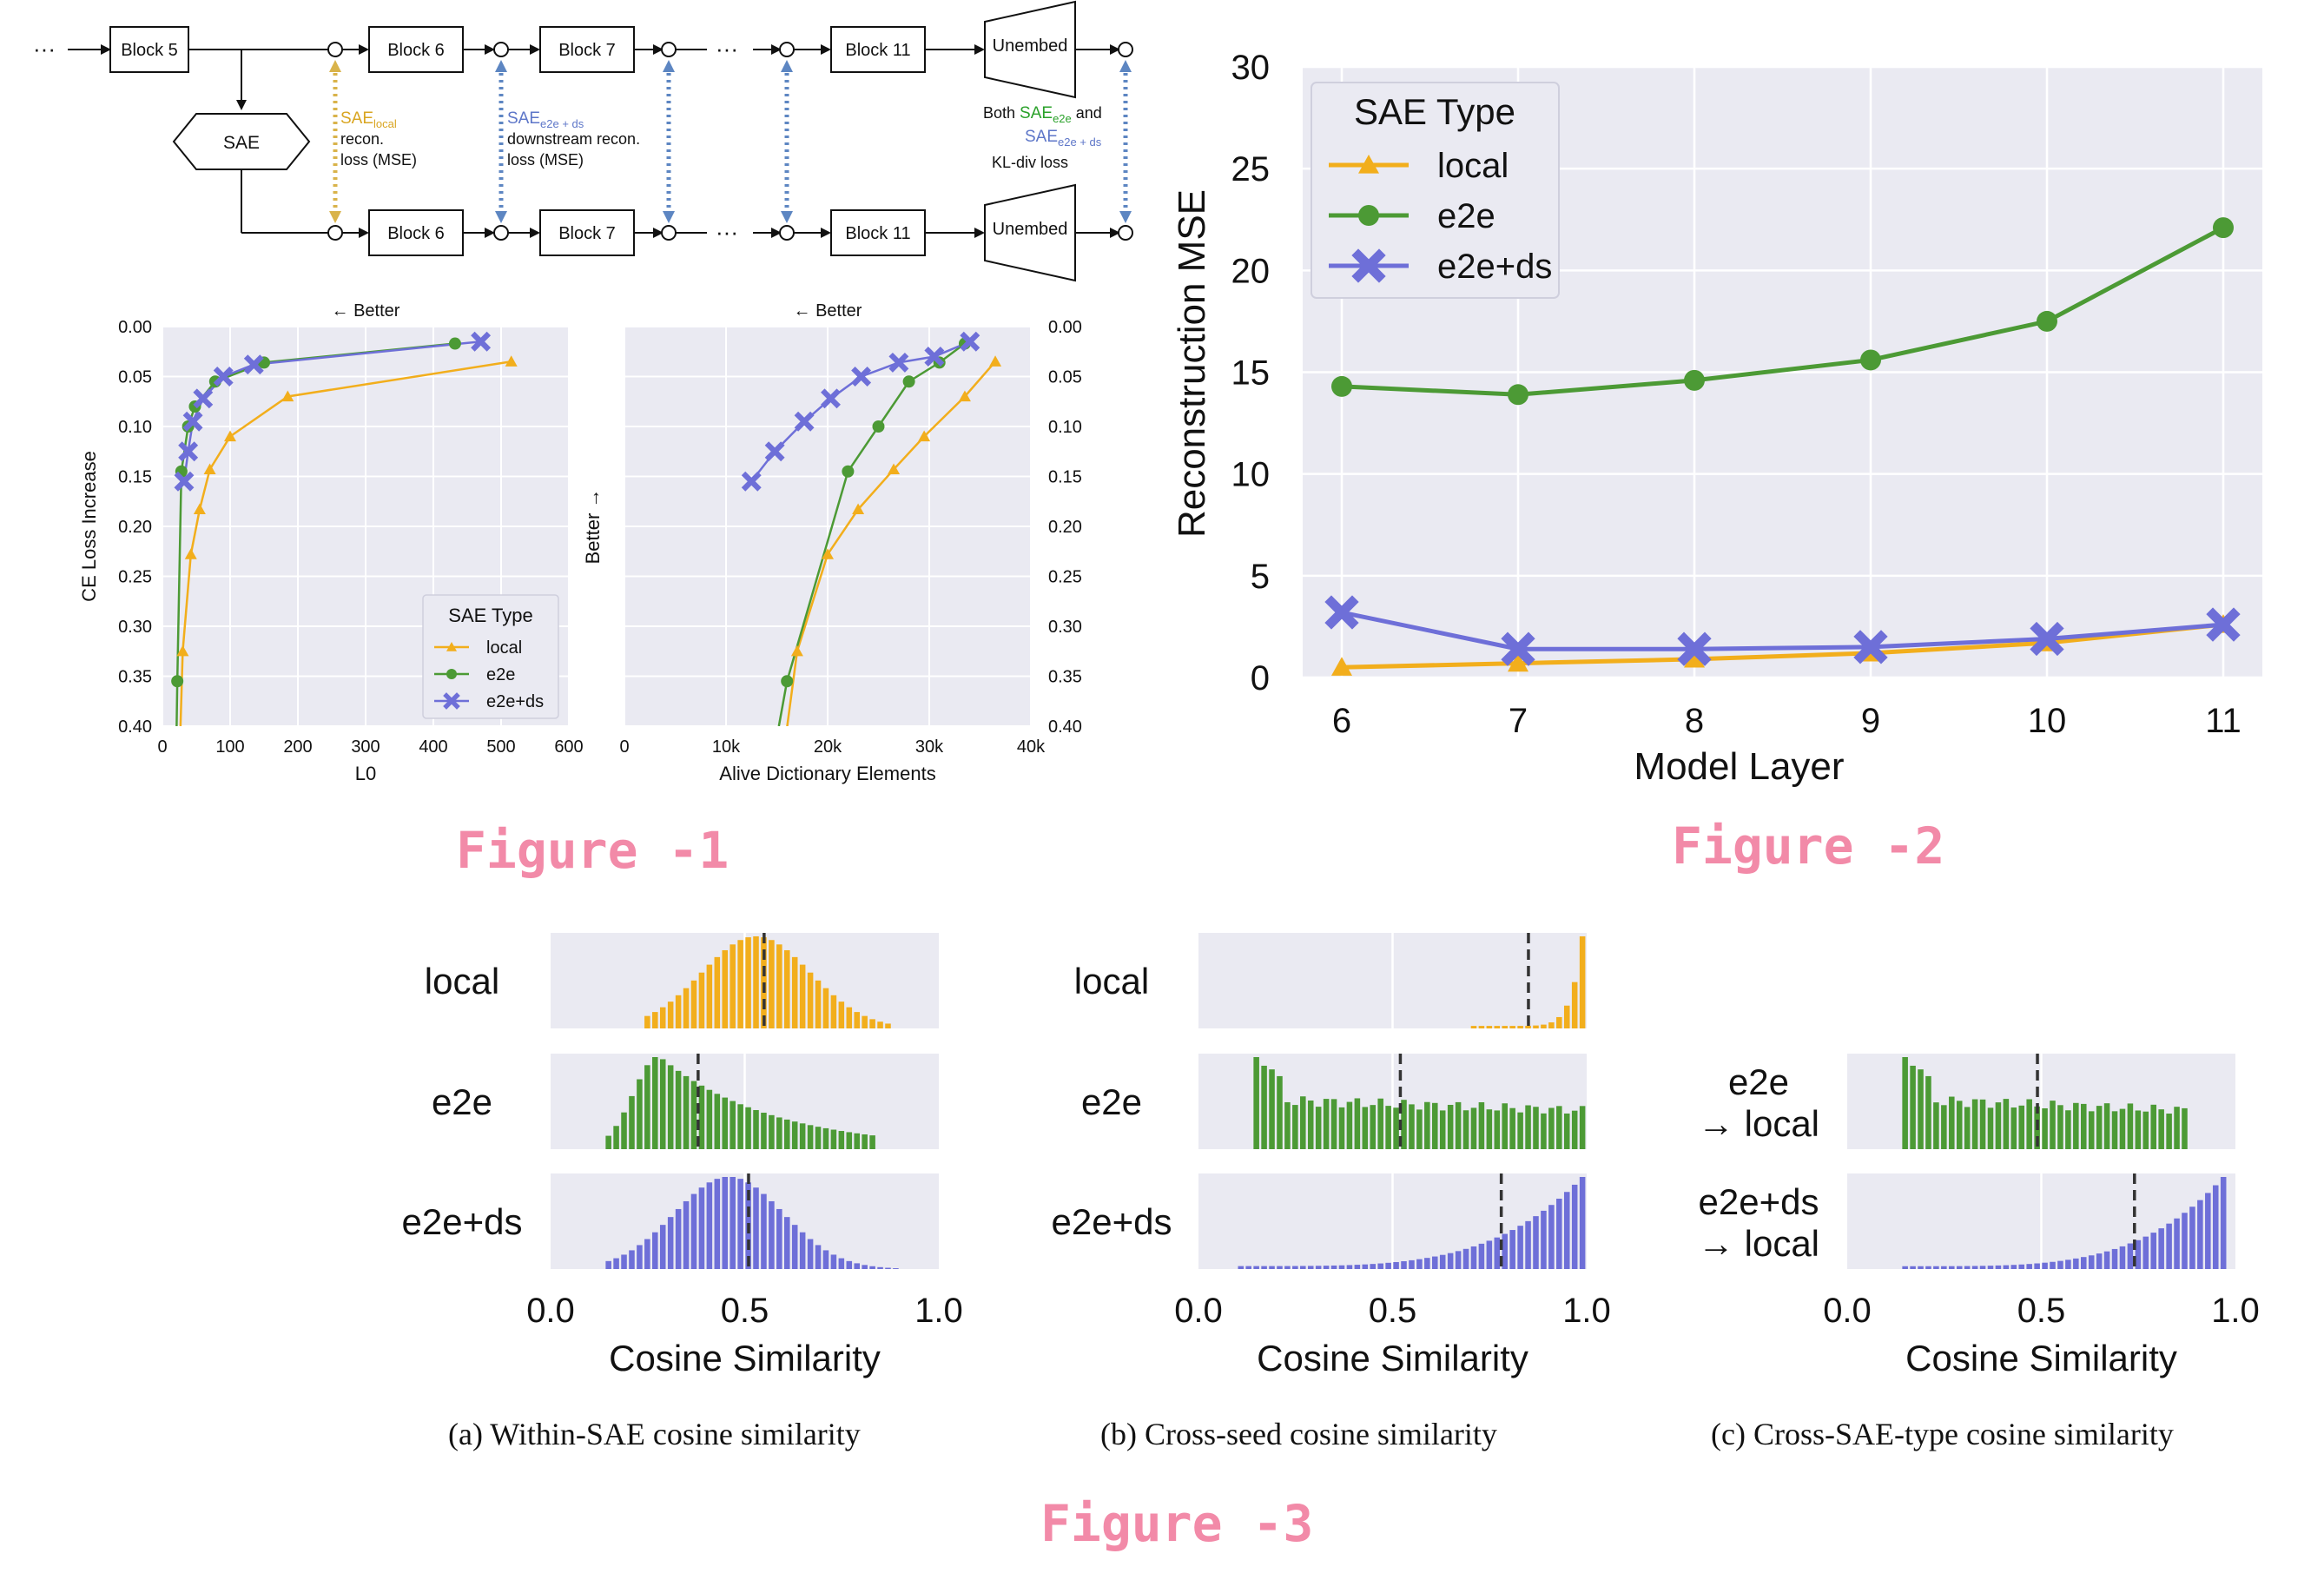 This screenshot has width=2324, height=1580. Describe the element at coordinates (828, 311) in the screenshot. I see `chart-title: ← Better` at that location.